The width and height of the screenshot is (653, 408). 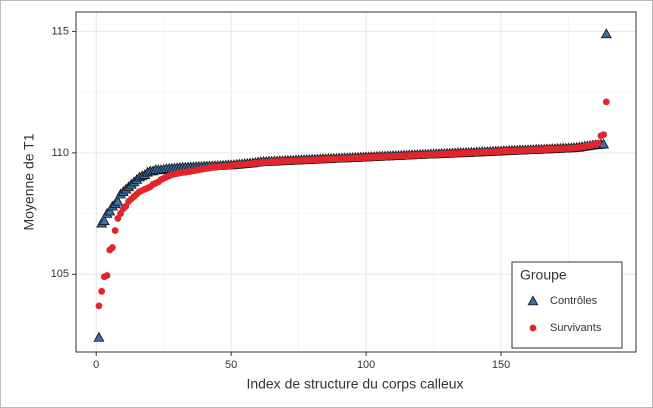 What do you see at coordinates (501, 365) in the screenshot?
I see `x-tick-label: 150` at bounding box center [501, 365].